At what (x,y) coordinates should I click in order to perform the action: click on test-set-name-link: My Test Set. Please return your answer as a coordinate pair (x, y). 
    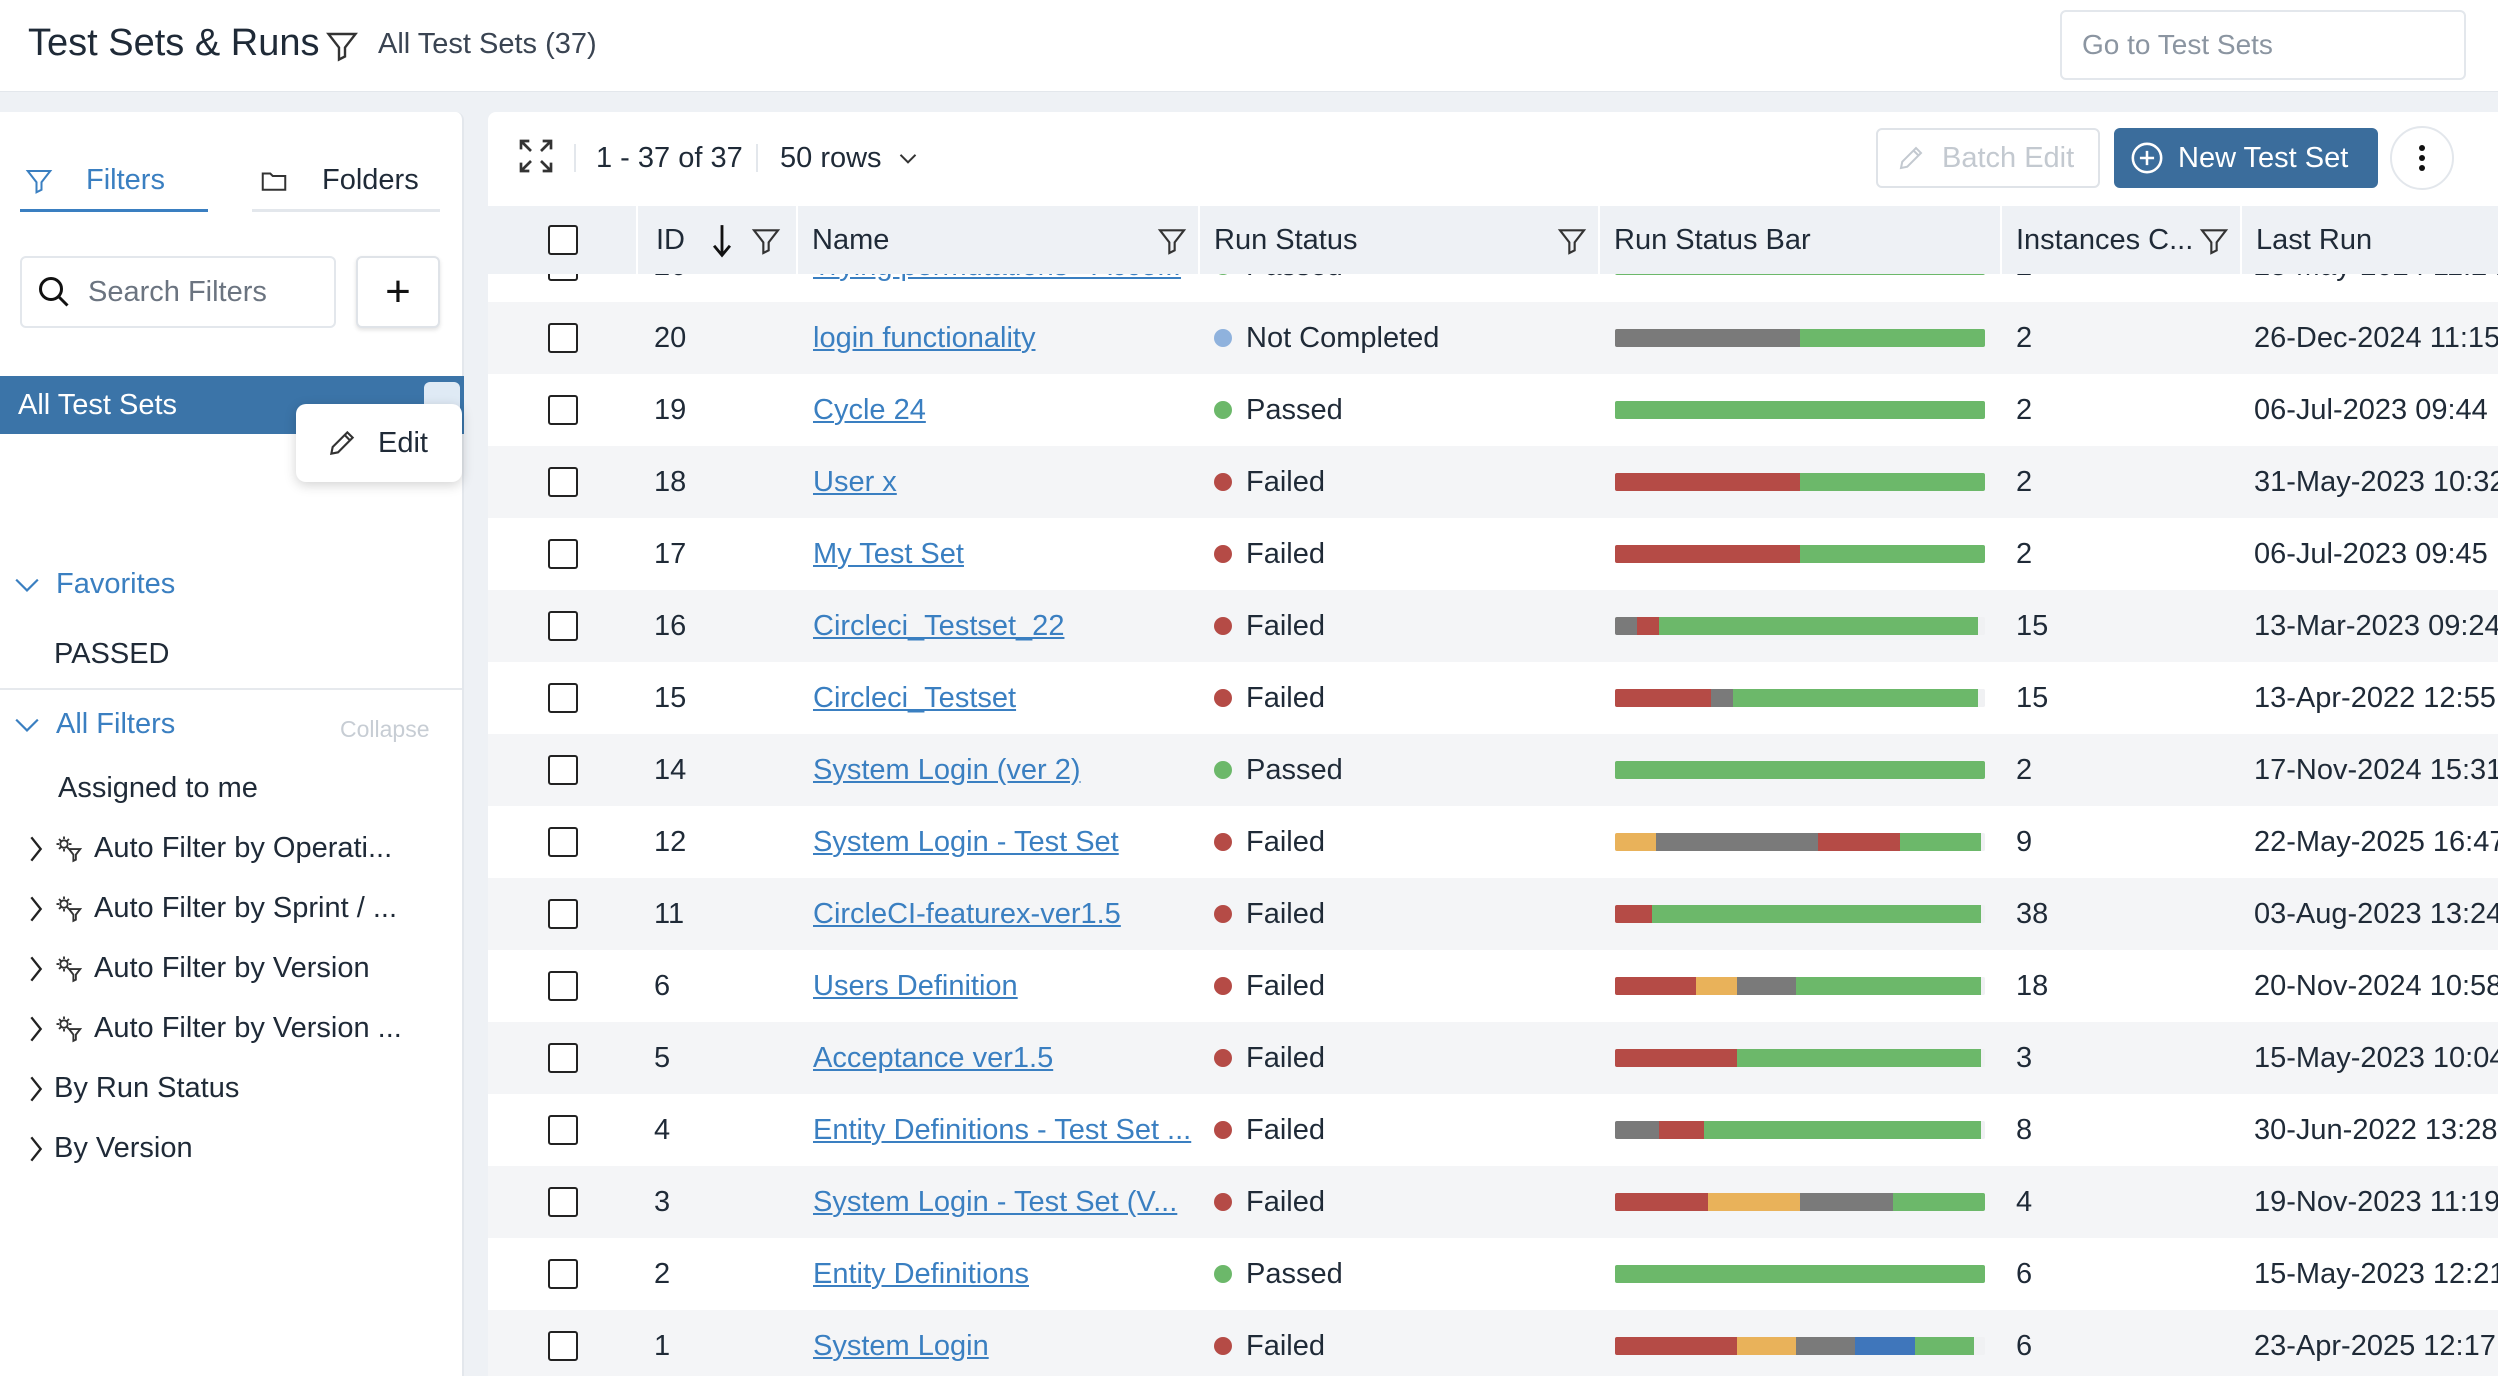
    Looking at the image, I should click on (888, 553).